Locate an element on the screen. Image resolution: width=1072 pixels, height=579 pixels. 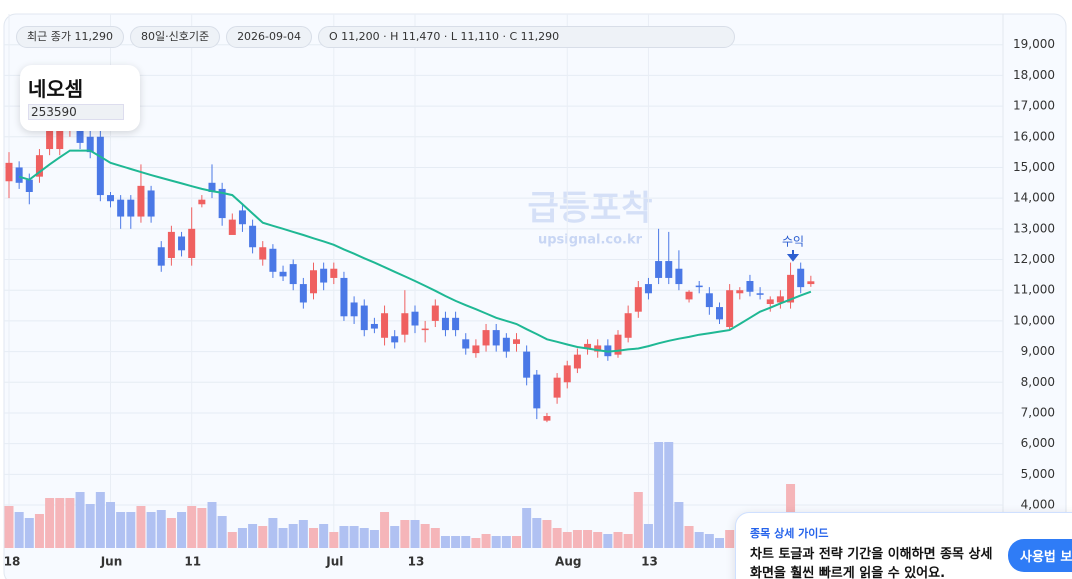
y-tick-label: 15,000 is located at coordinates (1034, 167).